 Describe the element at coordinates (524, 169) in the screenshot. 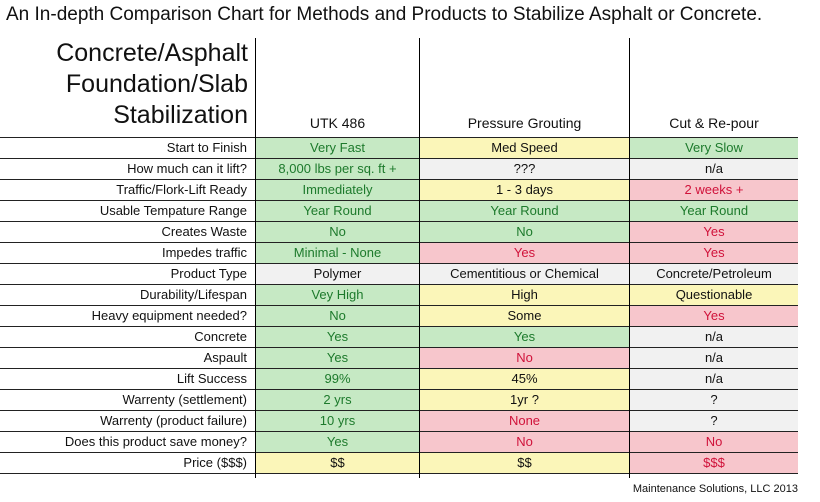

I see `table-cell: ???` at that location.